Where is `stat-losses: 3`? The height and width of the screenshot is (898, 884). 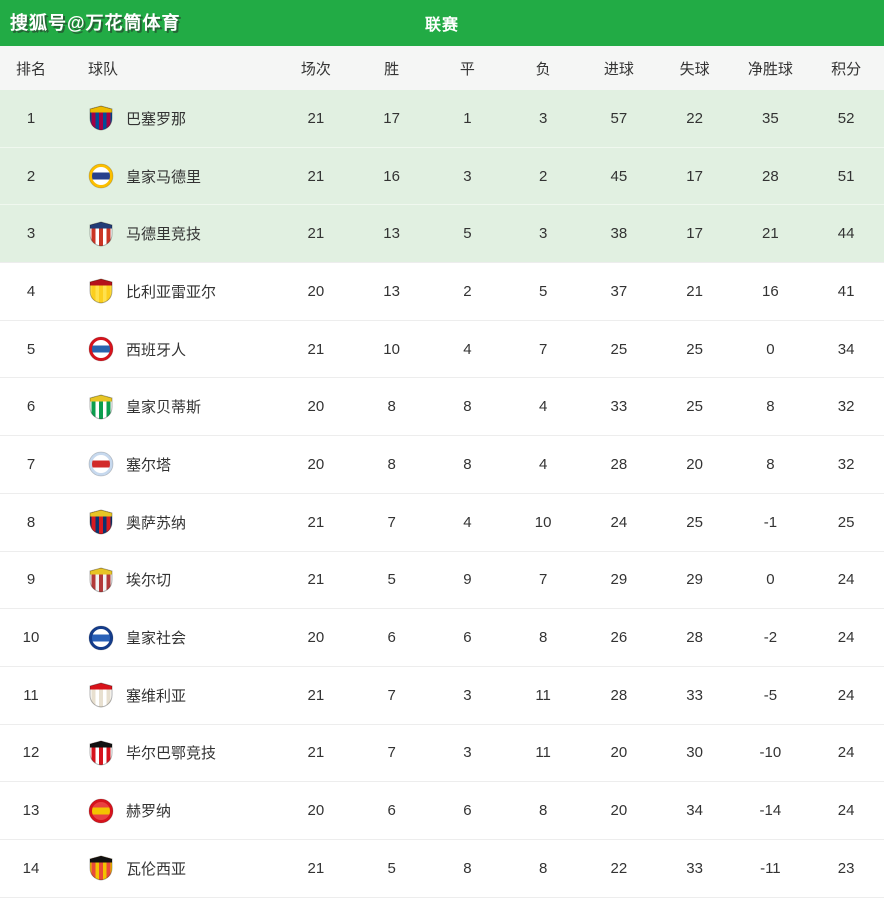 stat-losses: 3 is located at coordinates (543, 118).